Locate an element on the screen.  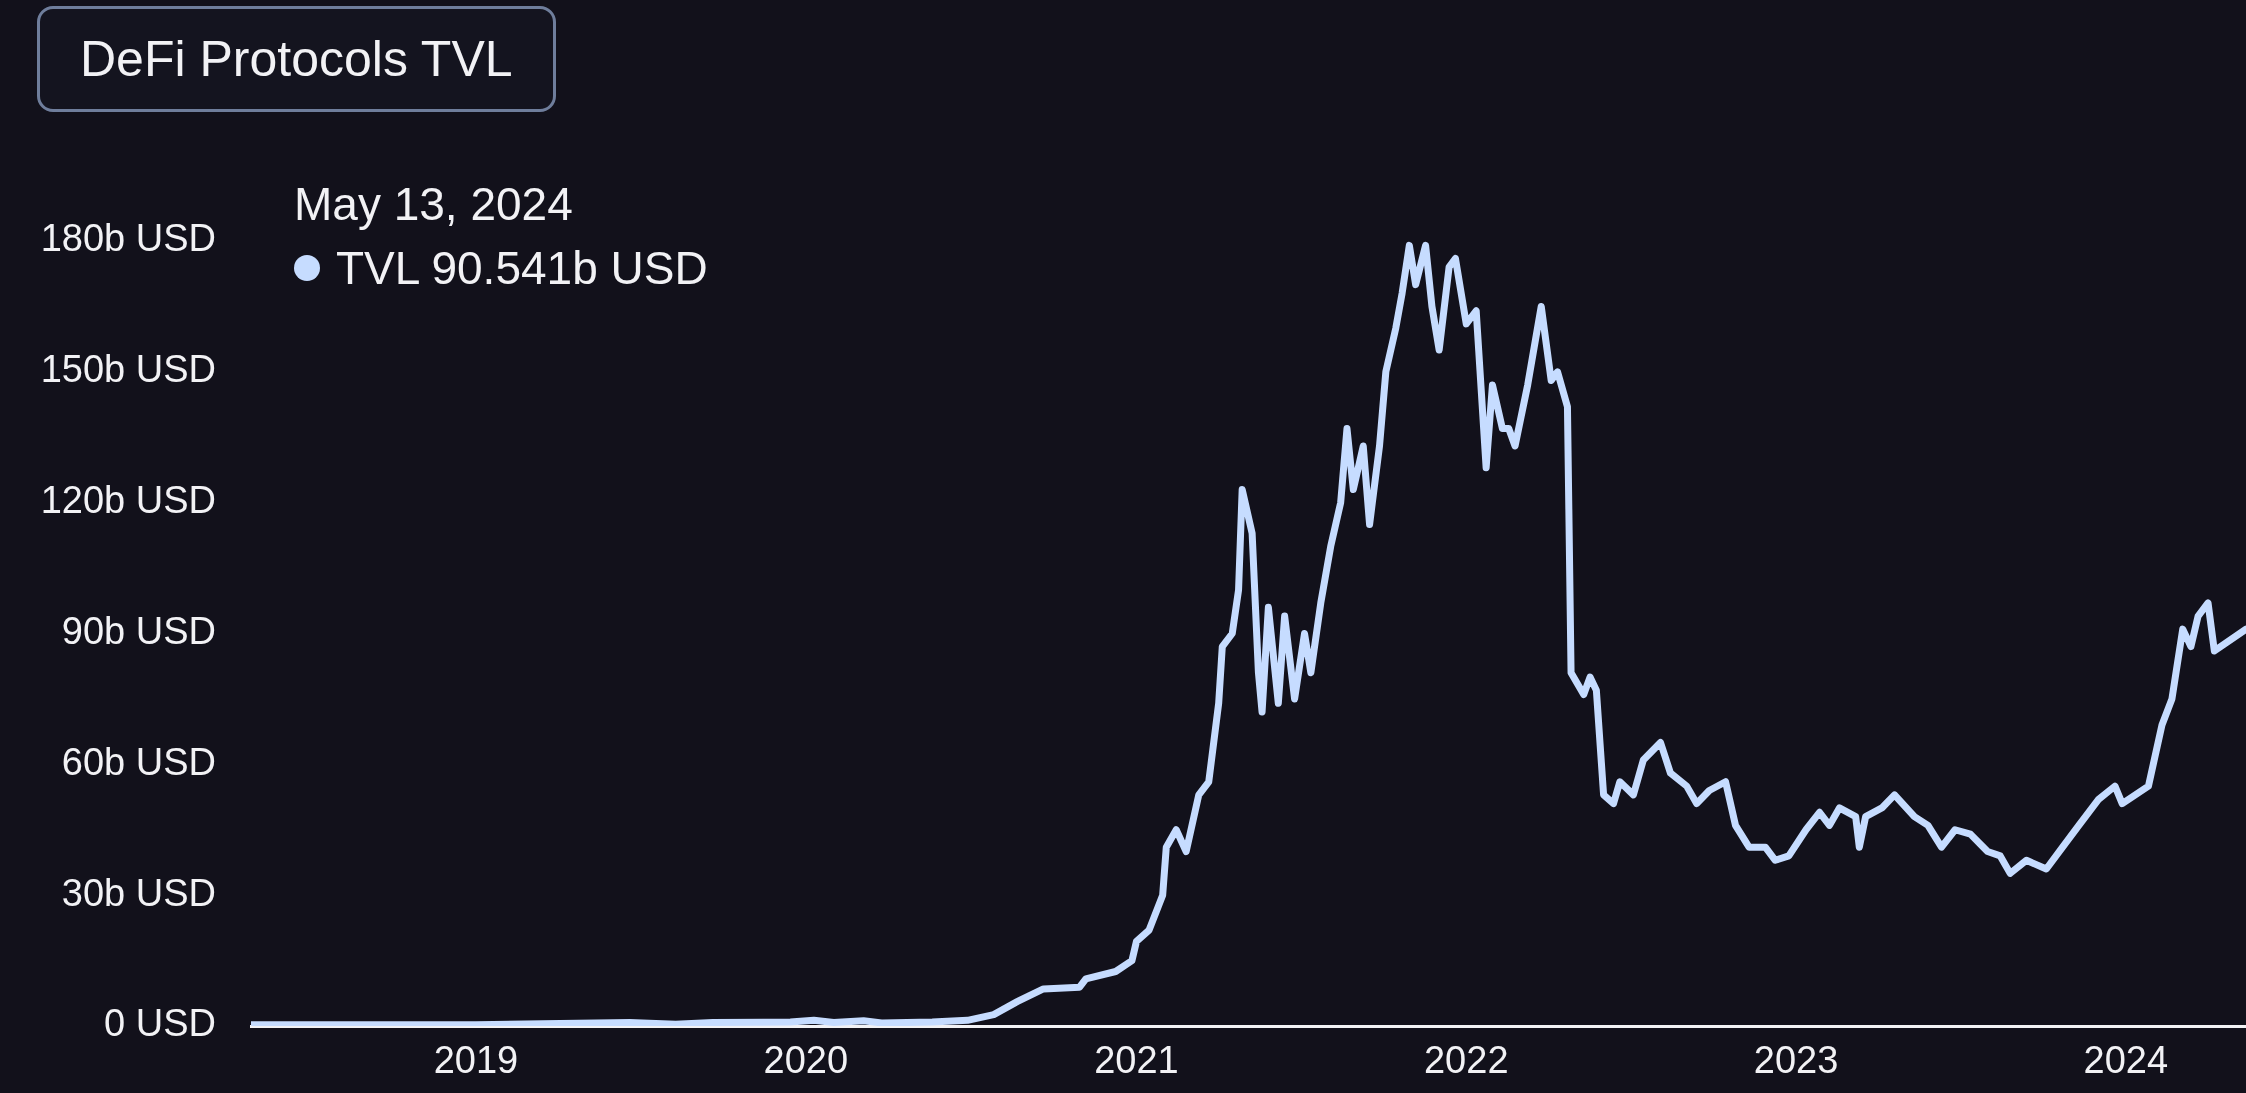
y-tick-label: 30b USD is located at coordinates (138, 892).